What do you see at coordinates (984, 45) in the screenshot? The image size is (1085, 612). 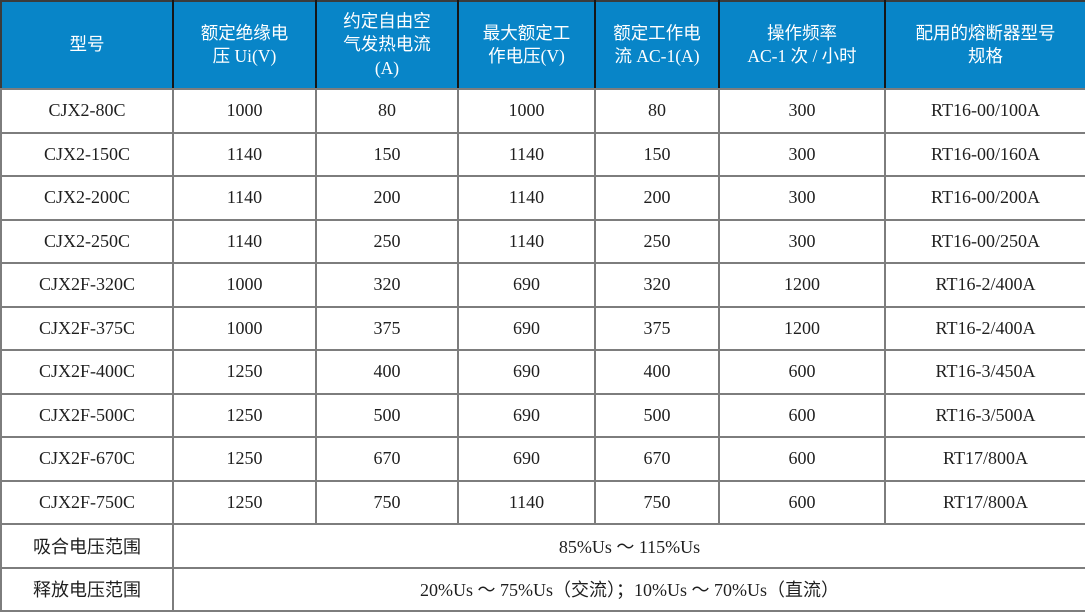 I see `header-matched-fuse-model: 配用的熔断器型号 规格` at bounding box center [984, 45].